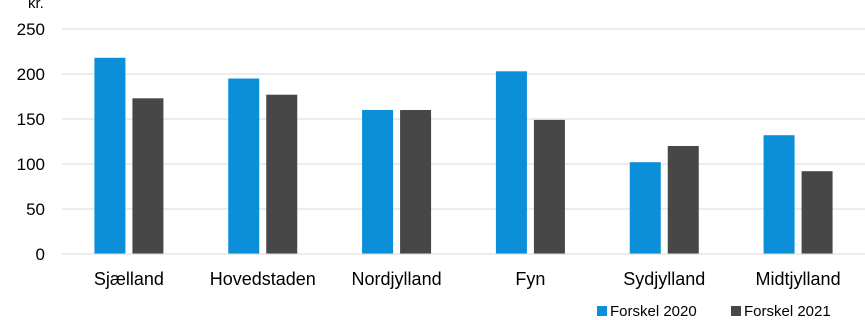 The height and width of the screenshot is (320, 865). I want to click on y-axis-ticks: 0 50 100 150 200 250, so click(31, 142).